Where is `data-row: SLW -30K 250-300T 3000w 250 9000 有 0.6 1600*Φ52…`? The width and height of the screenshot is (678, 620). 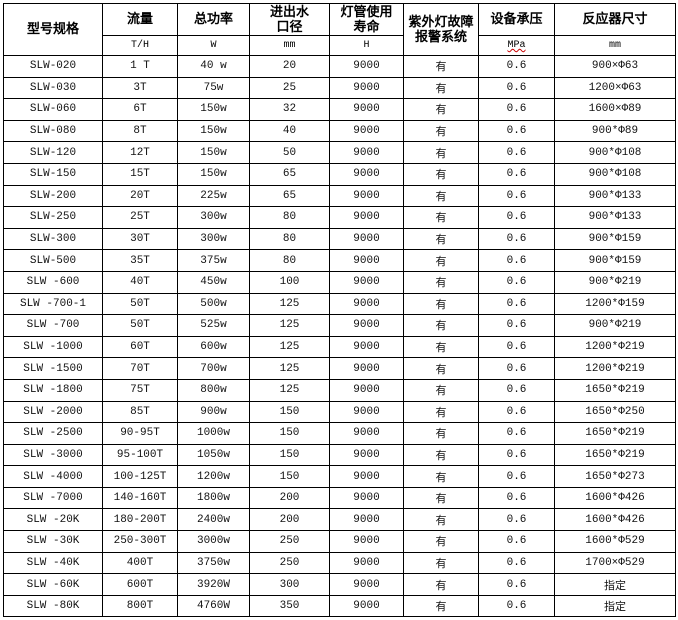 data-row: SLW -30K 250-300T 3000w 250 9000 有 0.6 1600*Φ52… is located at coordinates (339, 541).